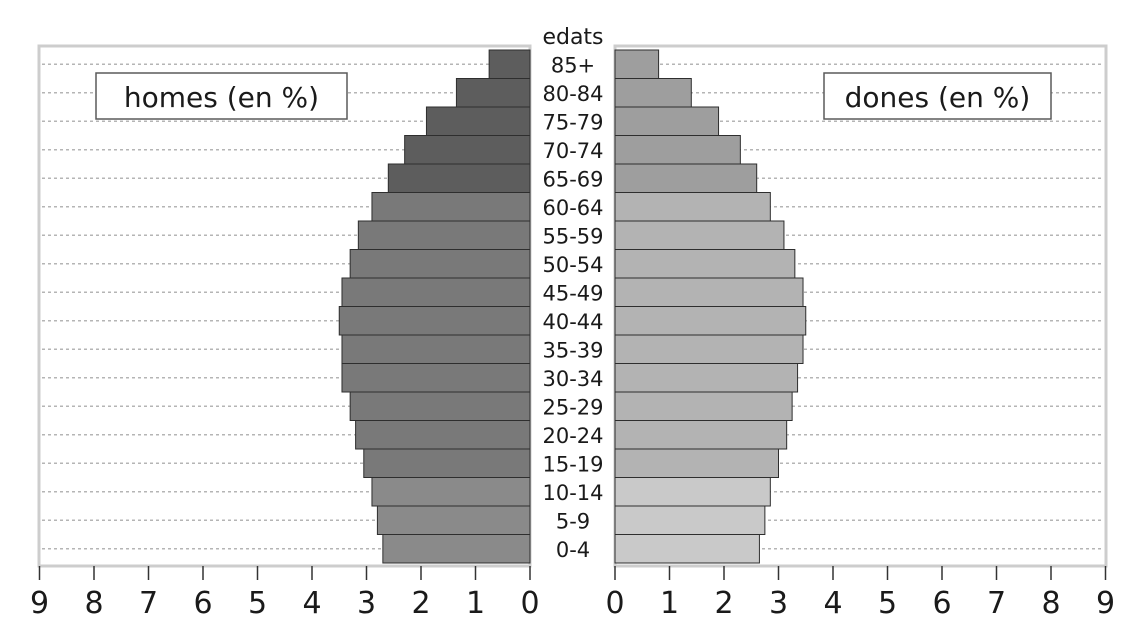 The image size is (1129, 630). Describe the element at coordinates (572, 350) in the screenshot. I see `age-label-35-39: 35-39` at that location.